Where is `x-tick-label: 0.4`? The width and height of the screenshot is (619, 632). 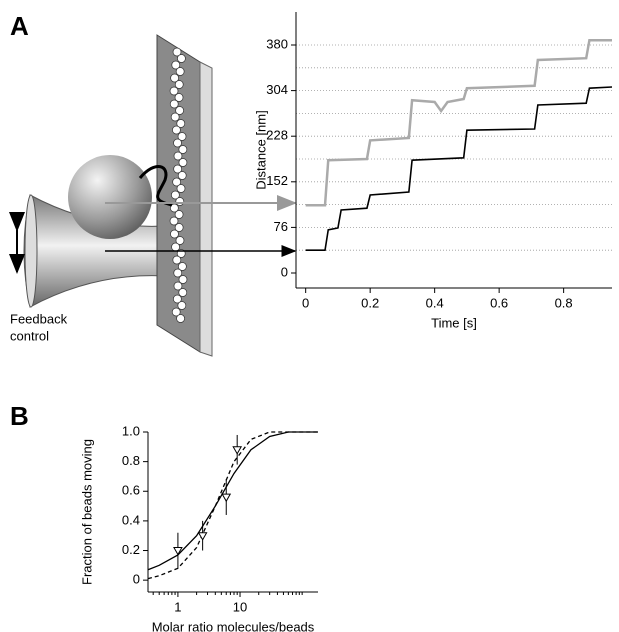 x-tick-label: 0.4 is located at coordinates (435, 302).